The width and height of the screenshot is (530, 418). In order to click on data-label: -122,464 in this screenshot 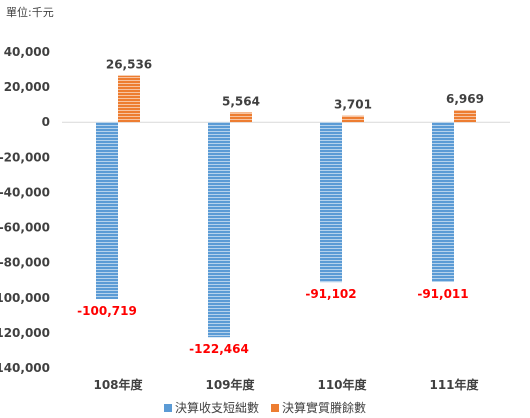, I will do `click(219, 349)`.